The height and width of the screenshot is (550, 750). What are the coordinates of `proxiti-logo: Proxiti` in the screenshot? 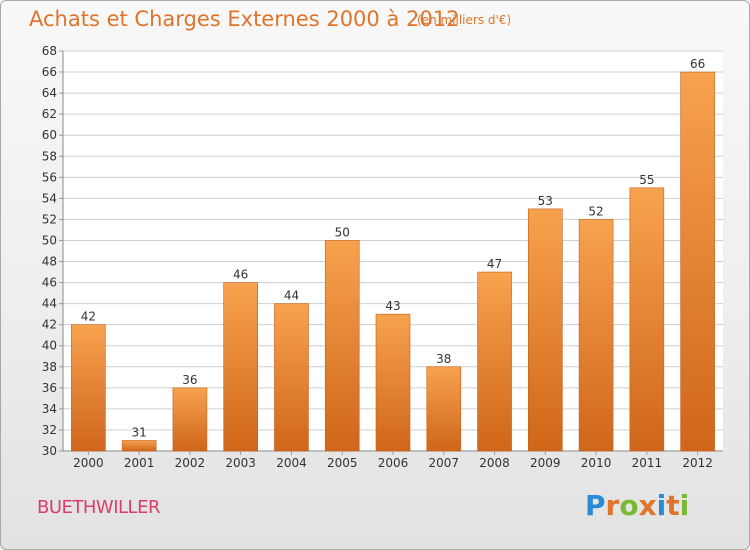 It's located at (637, 505).